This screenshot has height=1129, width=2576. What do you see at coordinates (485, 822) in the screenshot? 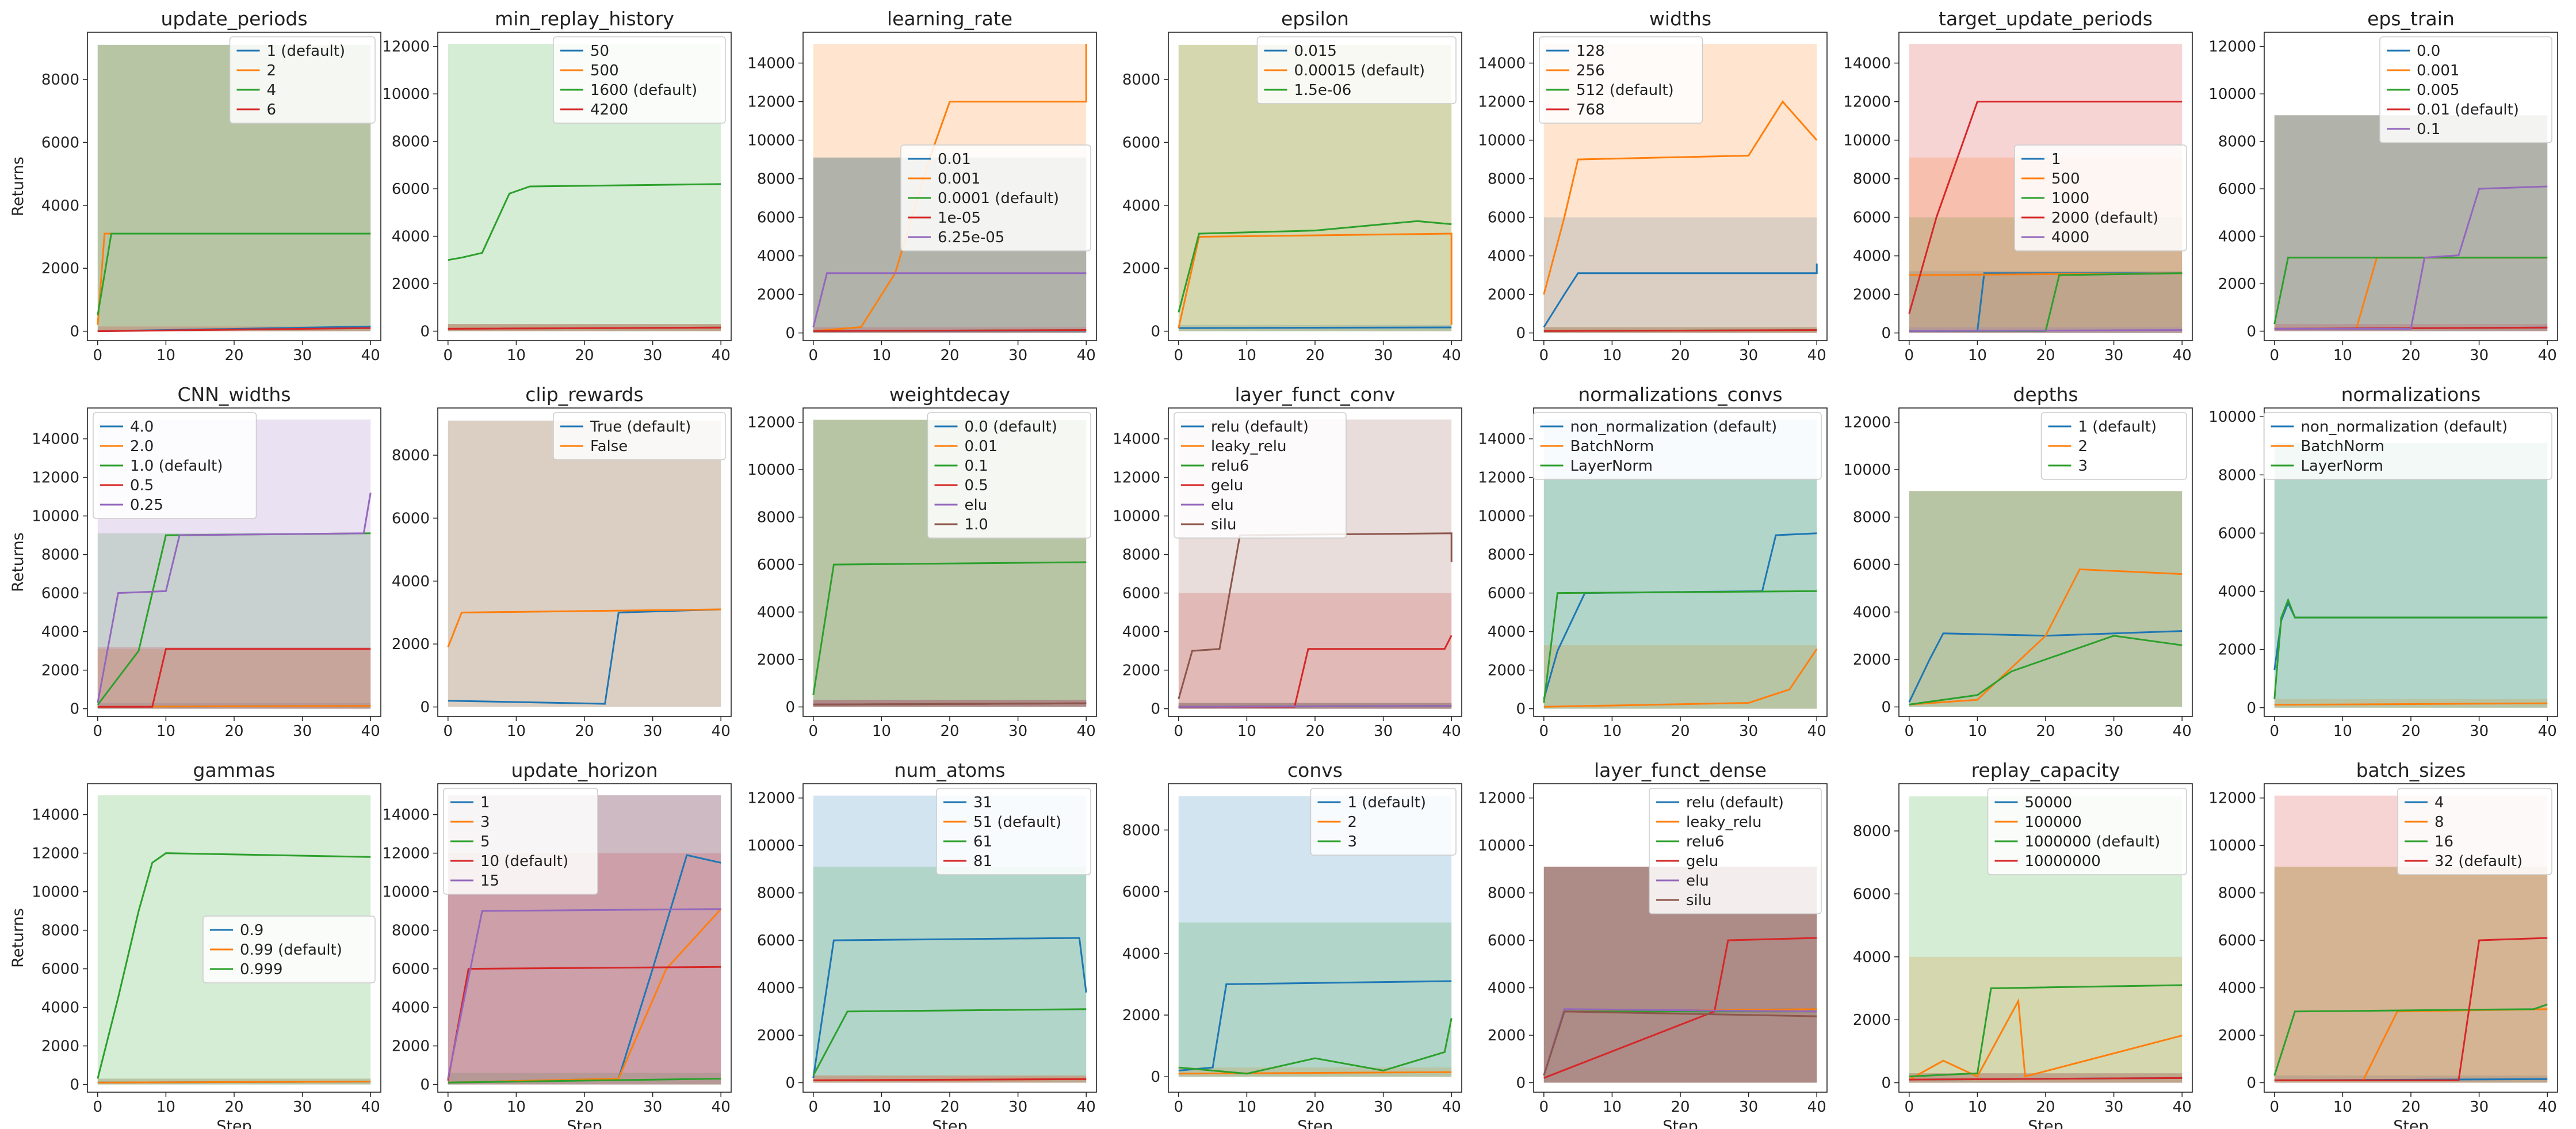
I see `legend-entry: 3` at bounding box center [485, 822].